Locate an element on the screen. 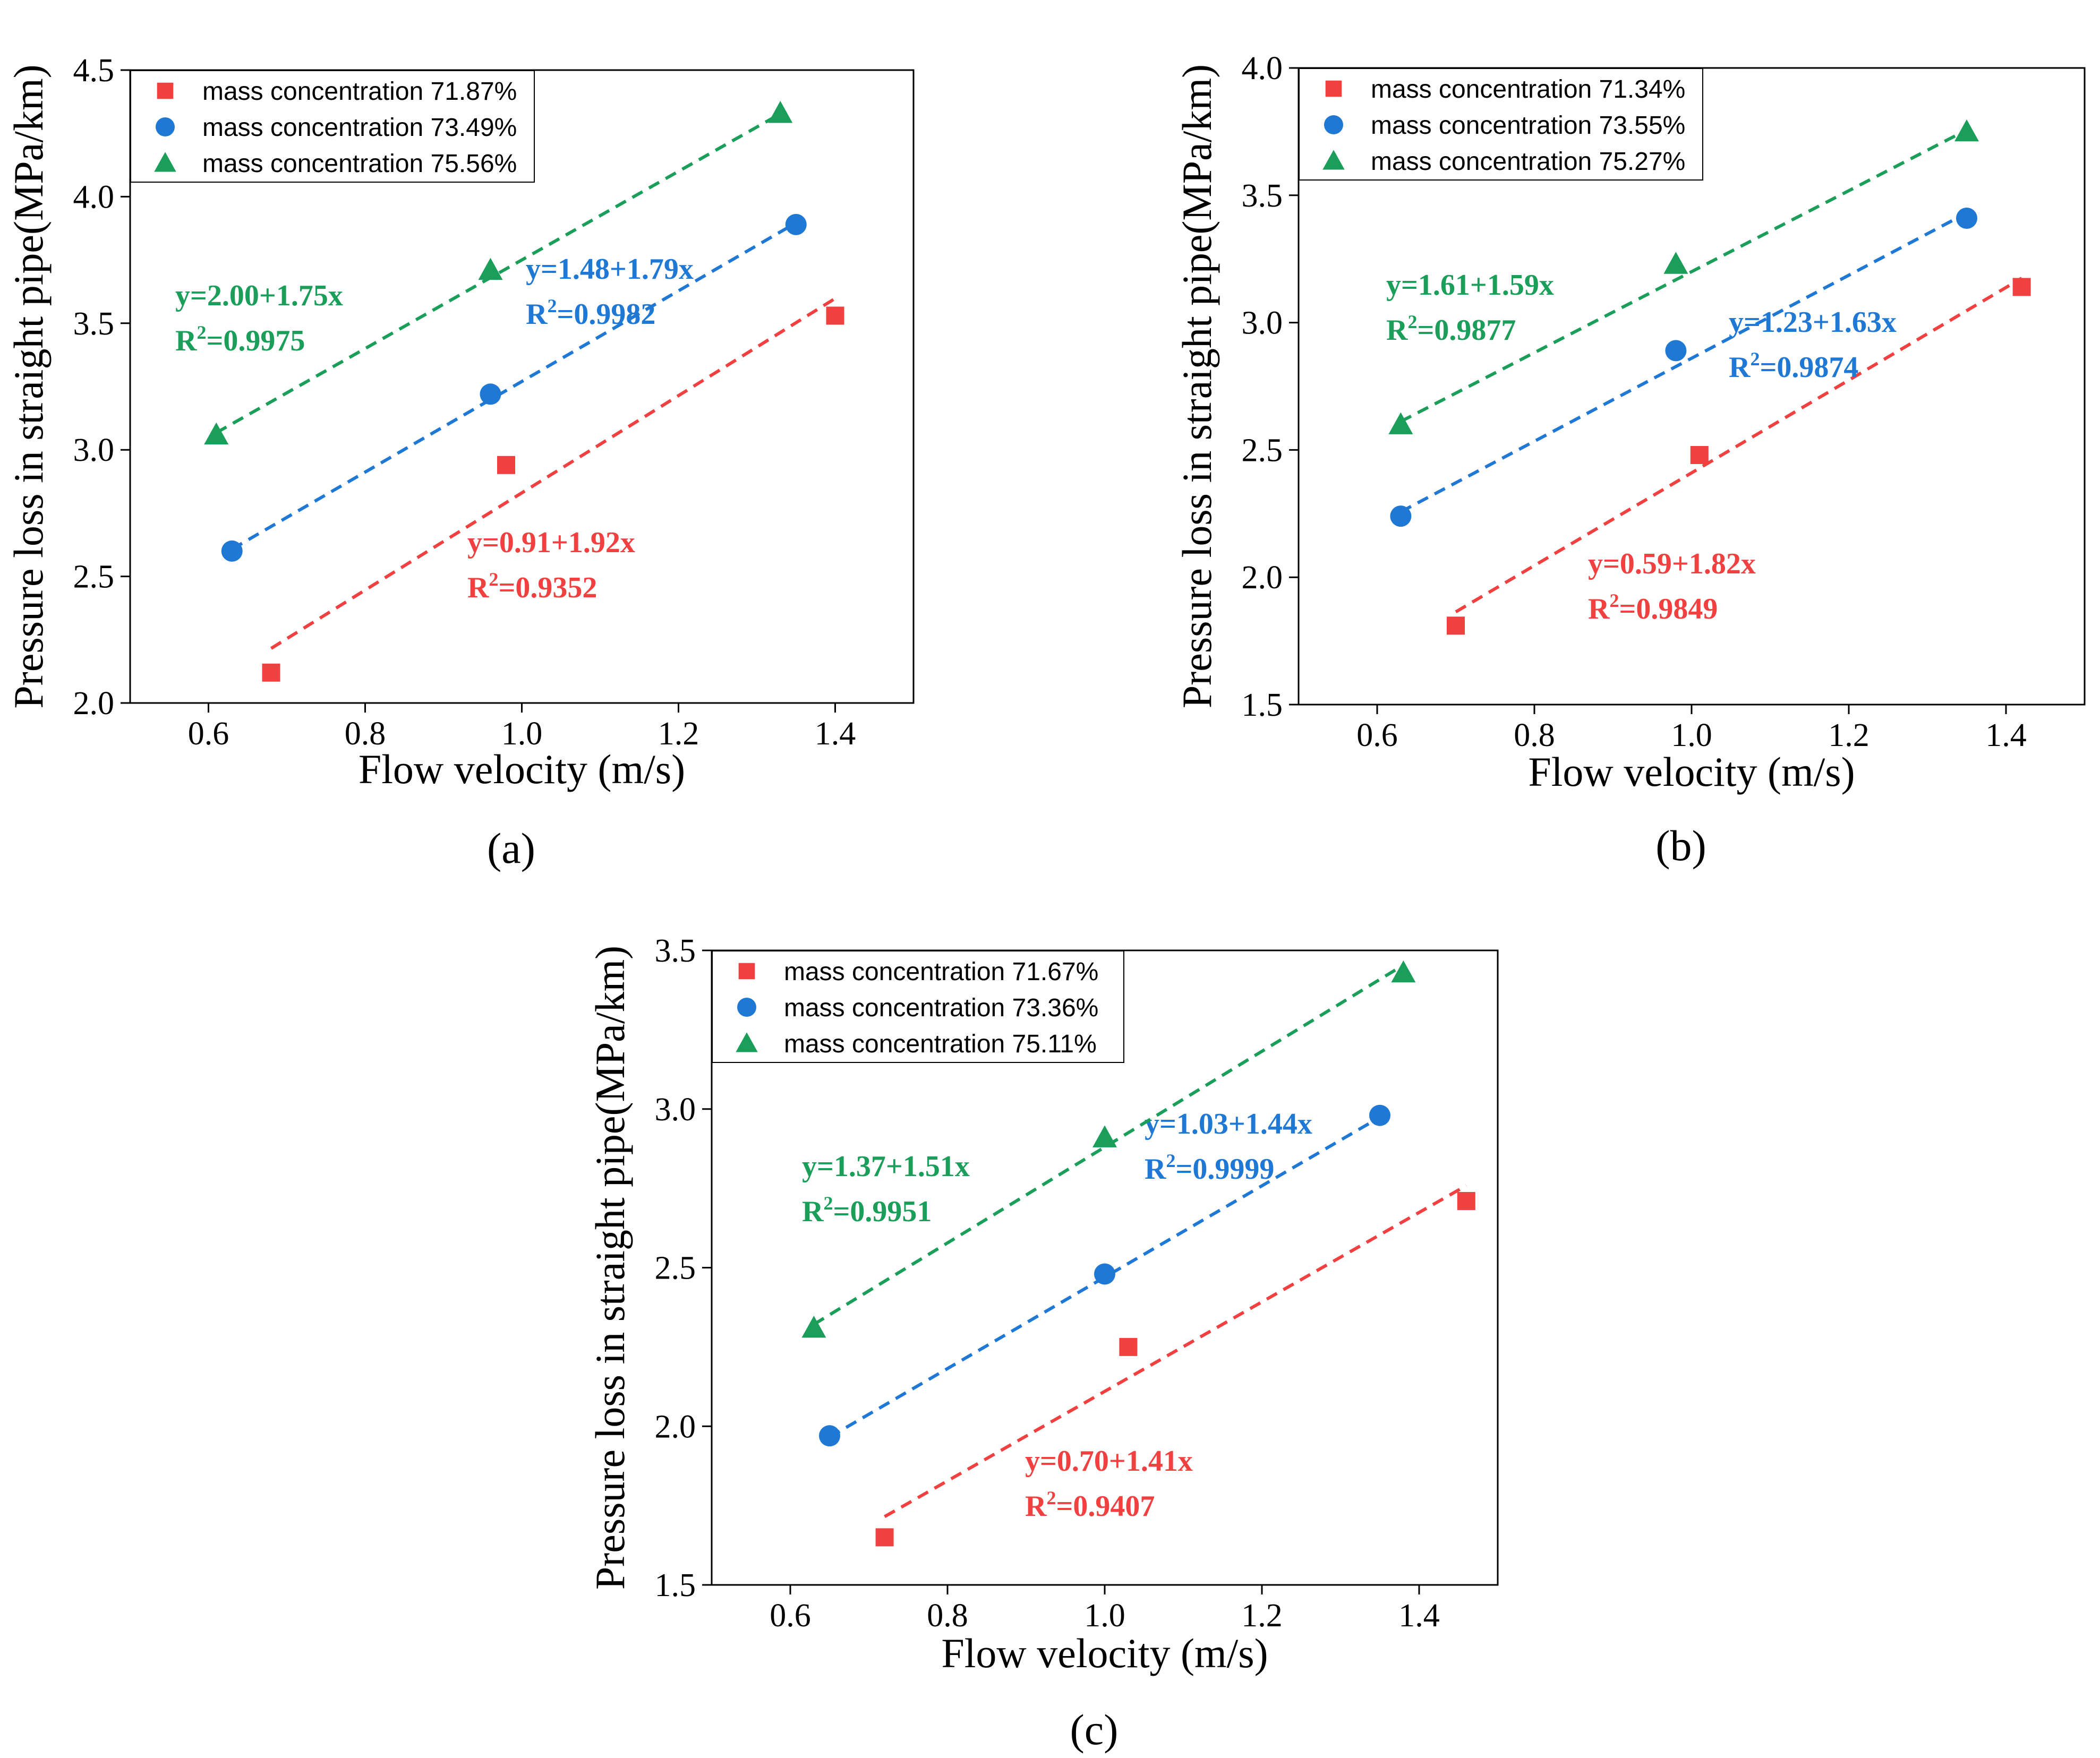 The image size is (2100, 1758). series-square: y=0.59+1.82x R2=0.9849 is located at coordinates (1739, 456).